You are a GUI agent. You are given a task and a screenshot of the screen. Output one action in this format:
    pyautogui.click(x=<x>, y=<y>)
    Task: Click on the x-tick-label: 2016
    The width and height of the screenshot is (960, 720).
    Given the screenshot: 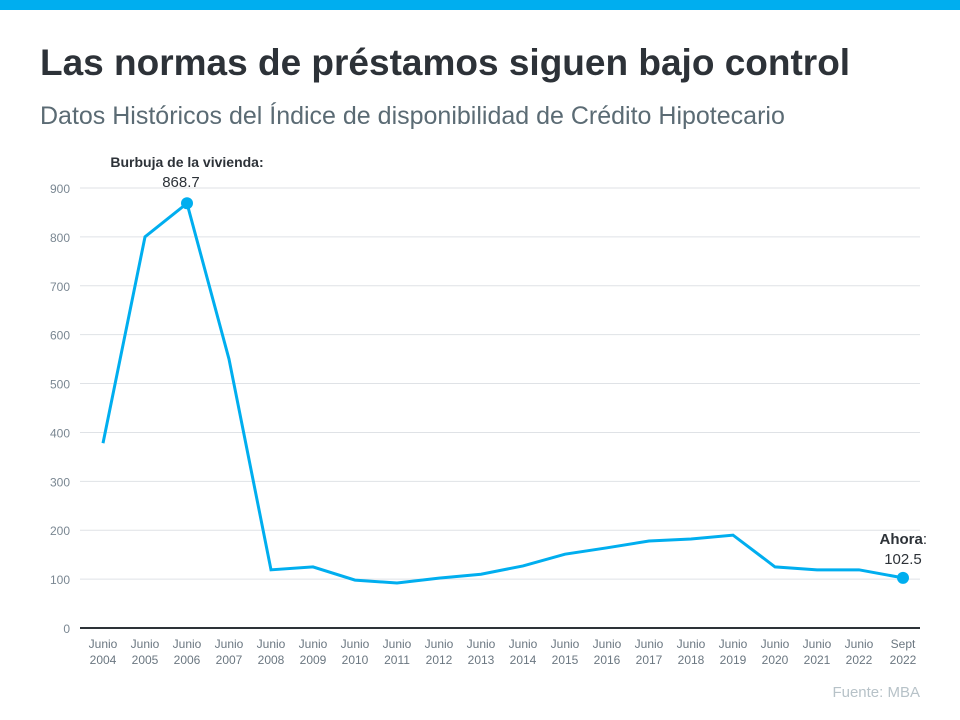 What is the action you would take?
    pyautogui.click(x=607, y=660)
    